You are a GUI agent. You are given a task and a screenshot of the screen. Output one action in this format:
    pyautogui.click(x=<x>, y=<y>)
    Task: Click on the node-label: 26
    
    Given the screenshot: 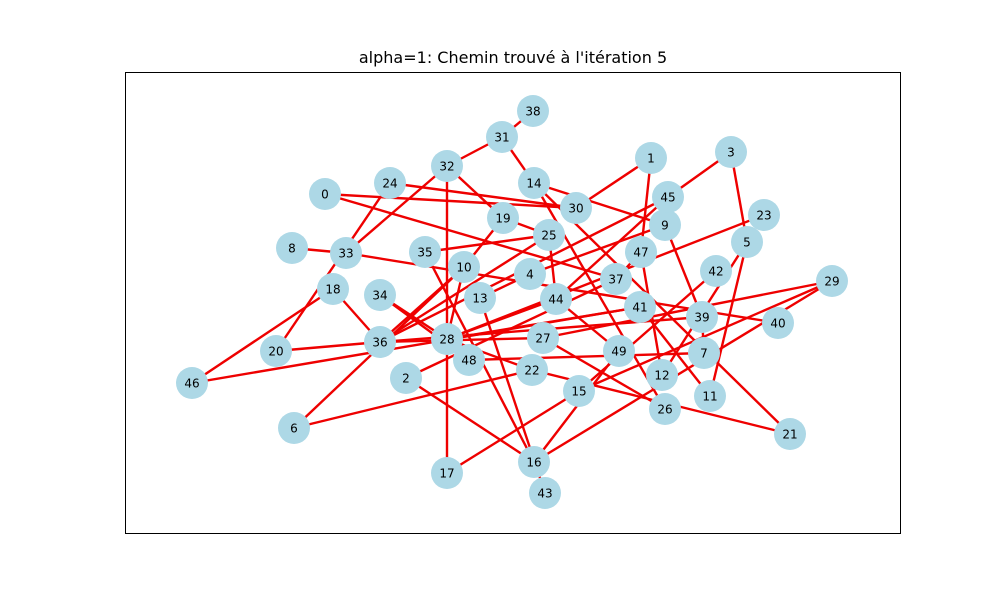 What is the action you would take?
    pyautogui.click(x=664, y=410)
    